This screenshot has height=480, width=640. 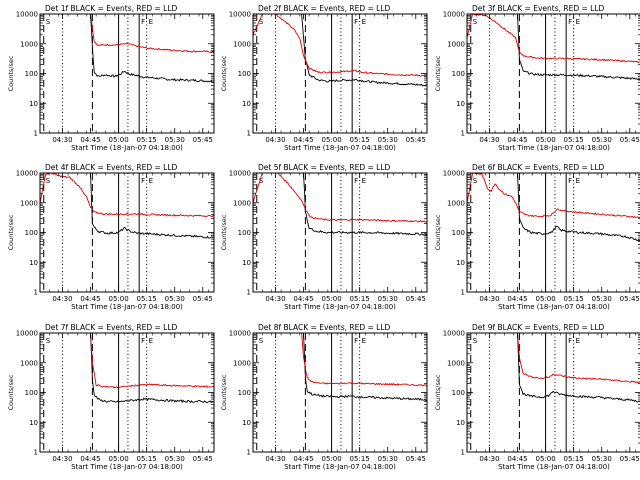 What do you see at coordinates (324, 8) in the screenshot?
I see `chart-title: Det 2f BLACK = Events, RED = LLD` at bounding box center [324, 8].